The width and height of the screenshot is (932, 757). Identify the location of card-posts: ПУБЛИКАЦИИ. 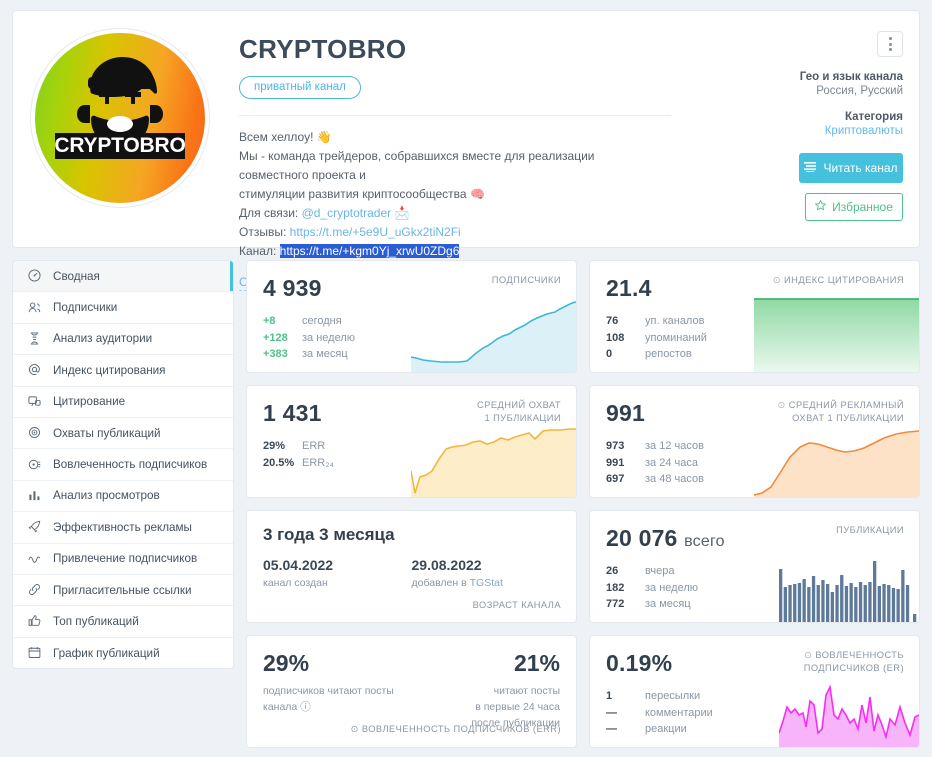
(754, 566).